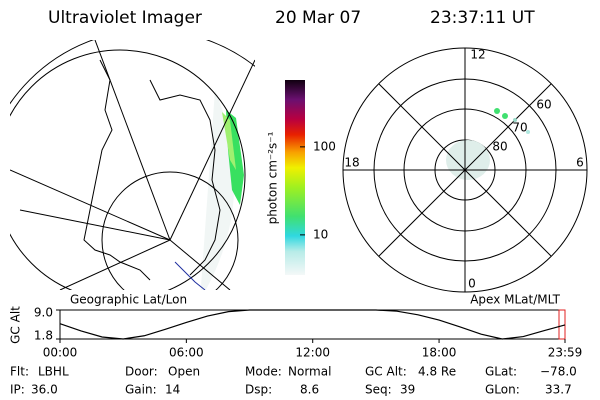 The width and height of the screenshot is (600, 400). I want to click on info-value: Normal, so click(309, 372).